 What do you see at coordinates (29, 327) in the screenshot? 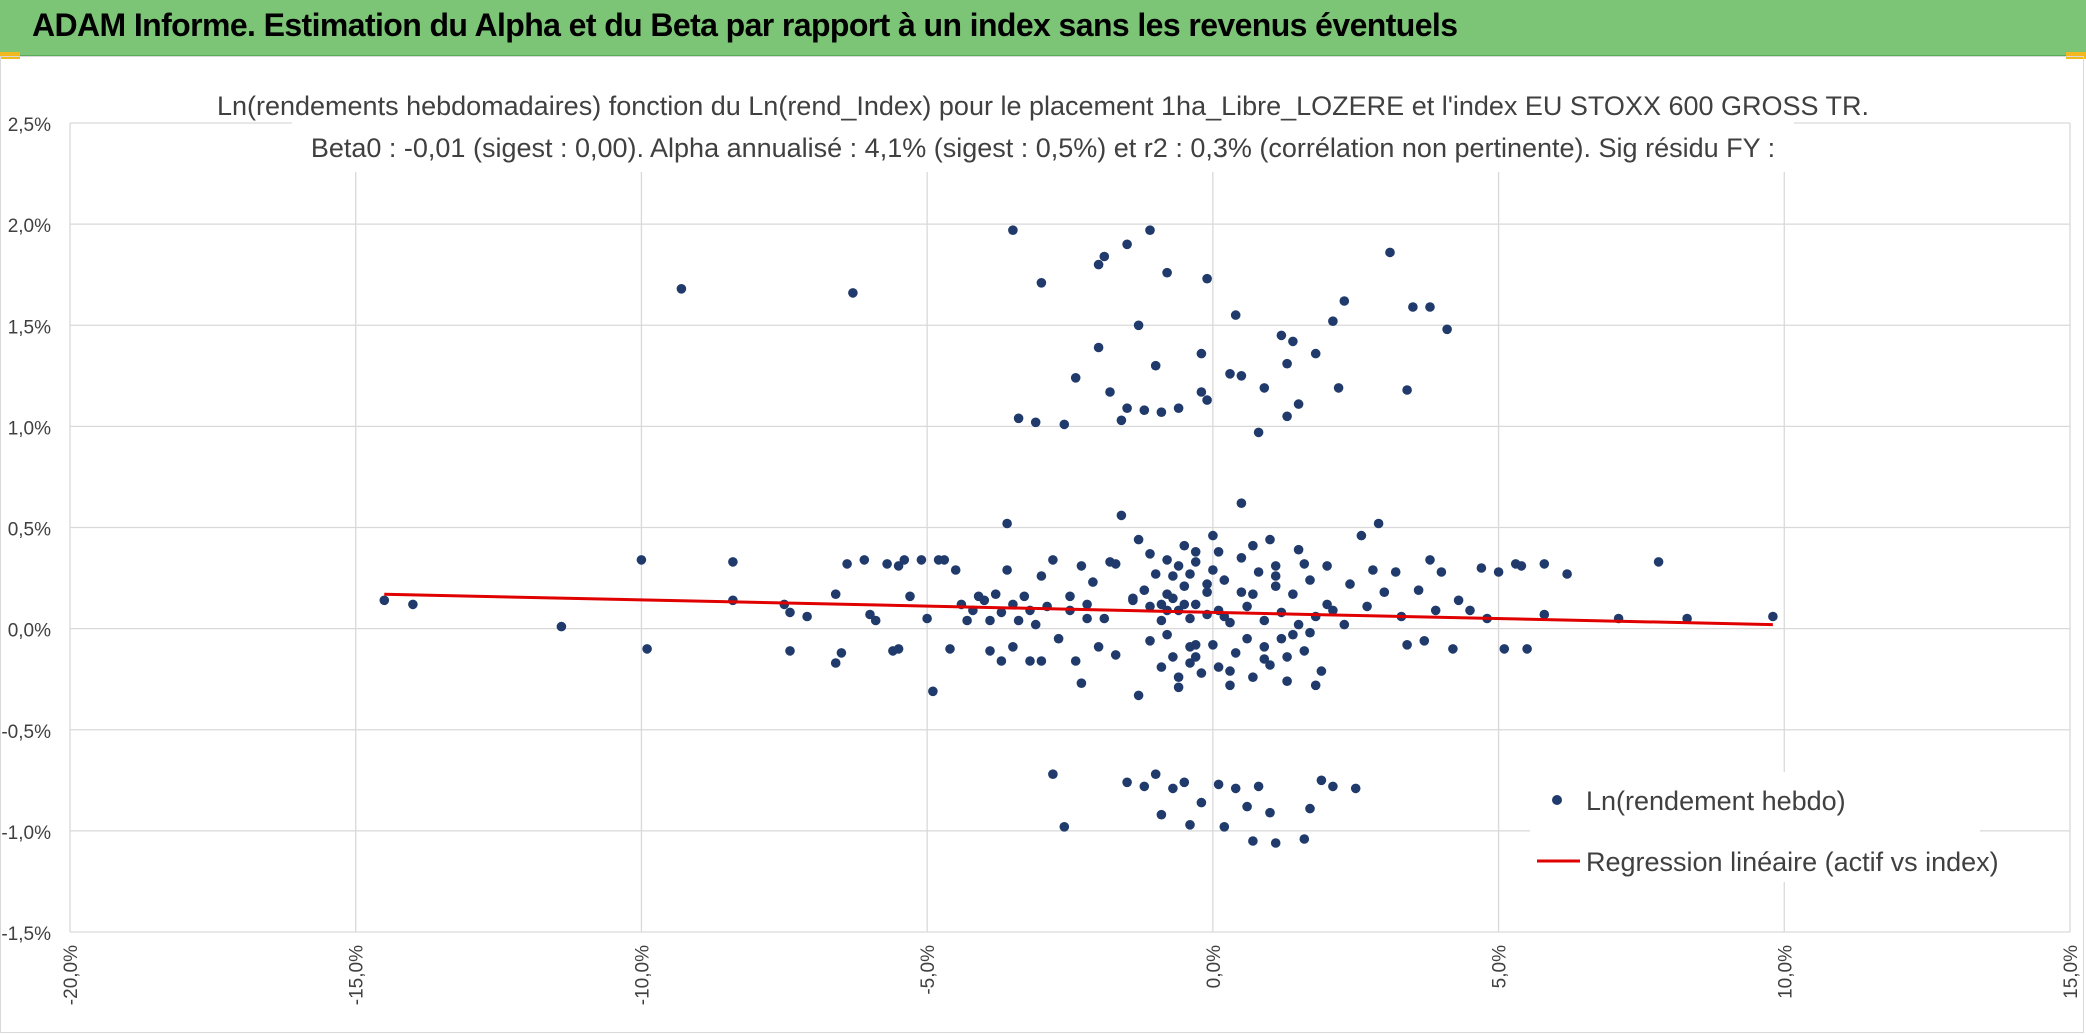
I see `y-tick-label: 1,5%` at bounding box center [29, 327].